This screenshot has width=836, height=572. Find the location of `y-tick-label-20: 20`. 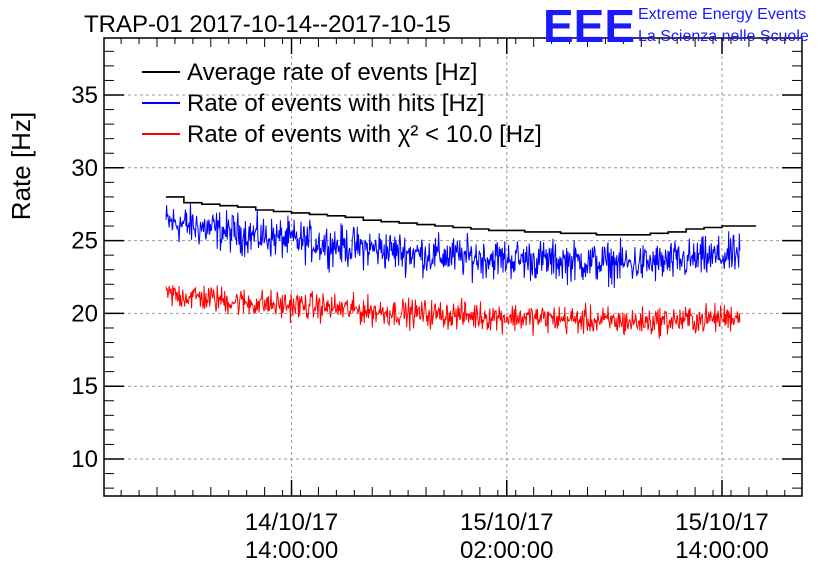

y-tick-label-20: 20 is located at coordinates (84, 313).